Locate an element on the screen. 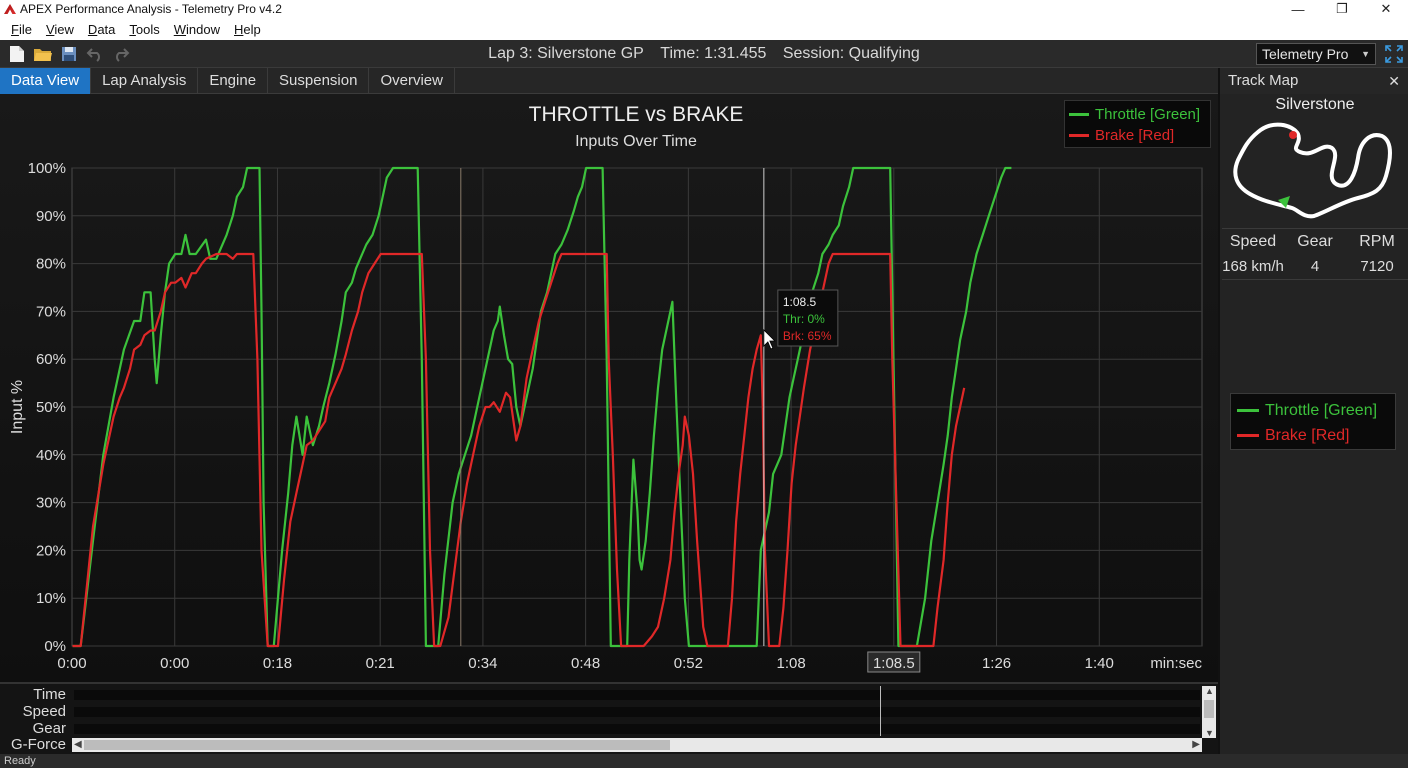 This screenshot has width=1408, height=768. cursor-tooltip is located at coordinates (808, 318).